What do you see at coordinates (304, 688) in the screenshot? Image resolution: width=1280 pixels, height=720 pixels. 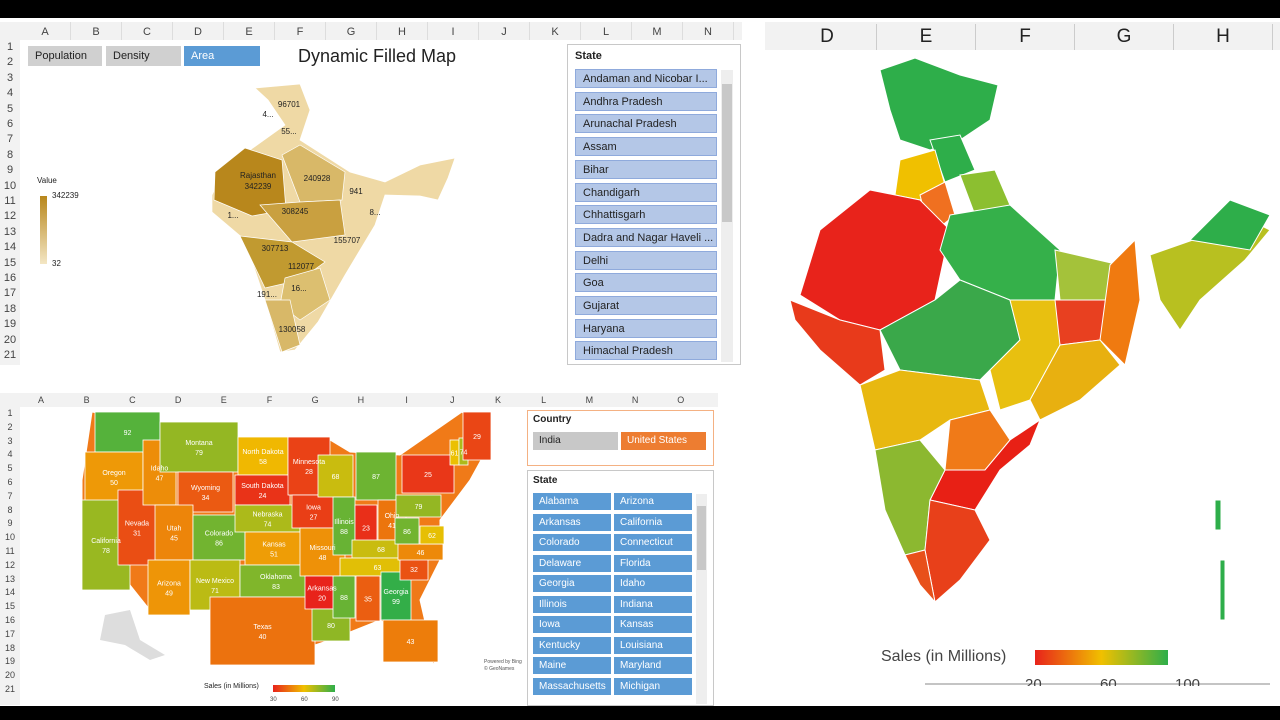 I see `legend-gradient` at bounding box center [304, 688].